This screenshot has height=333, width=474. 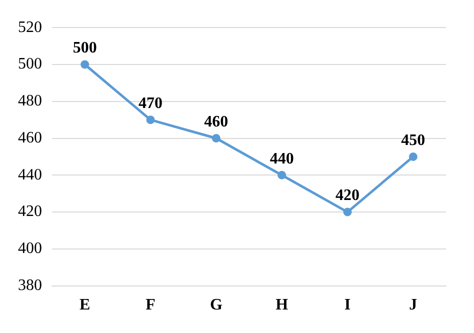 I want to click on y-tick-label: 440, so click(x=30, y=175).